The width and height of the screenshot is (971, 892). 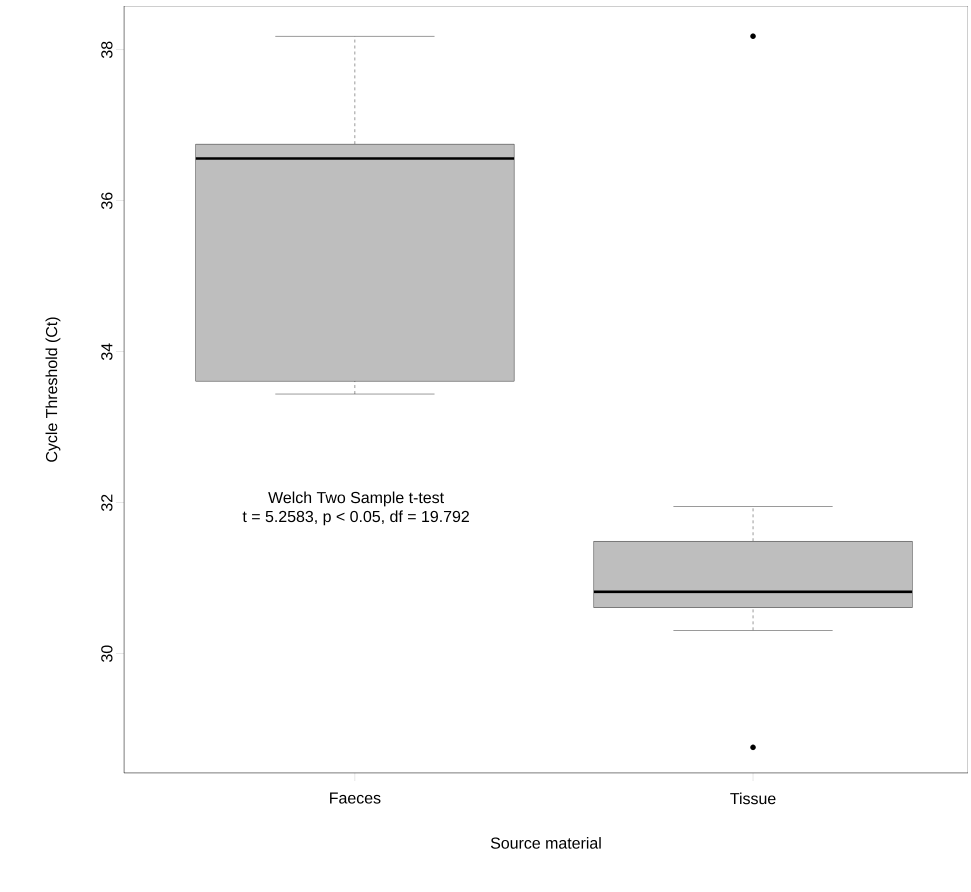 What do you see at coordinates (106, 502) in the screenshot?
I see `y-tick-label: 32` at bounding box center [106, 502].